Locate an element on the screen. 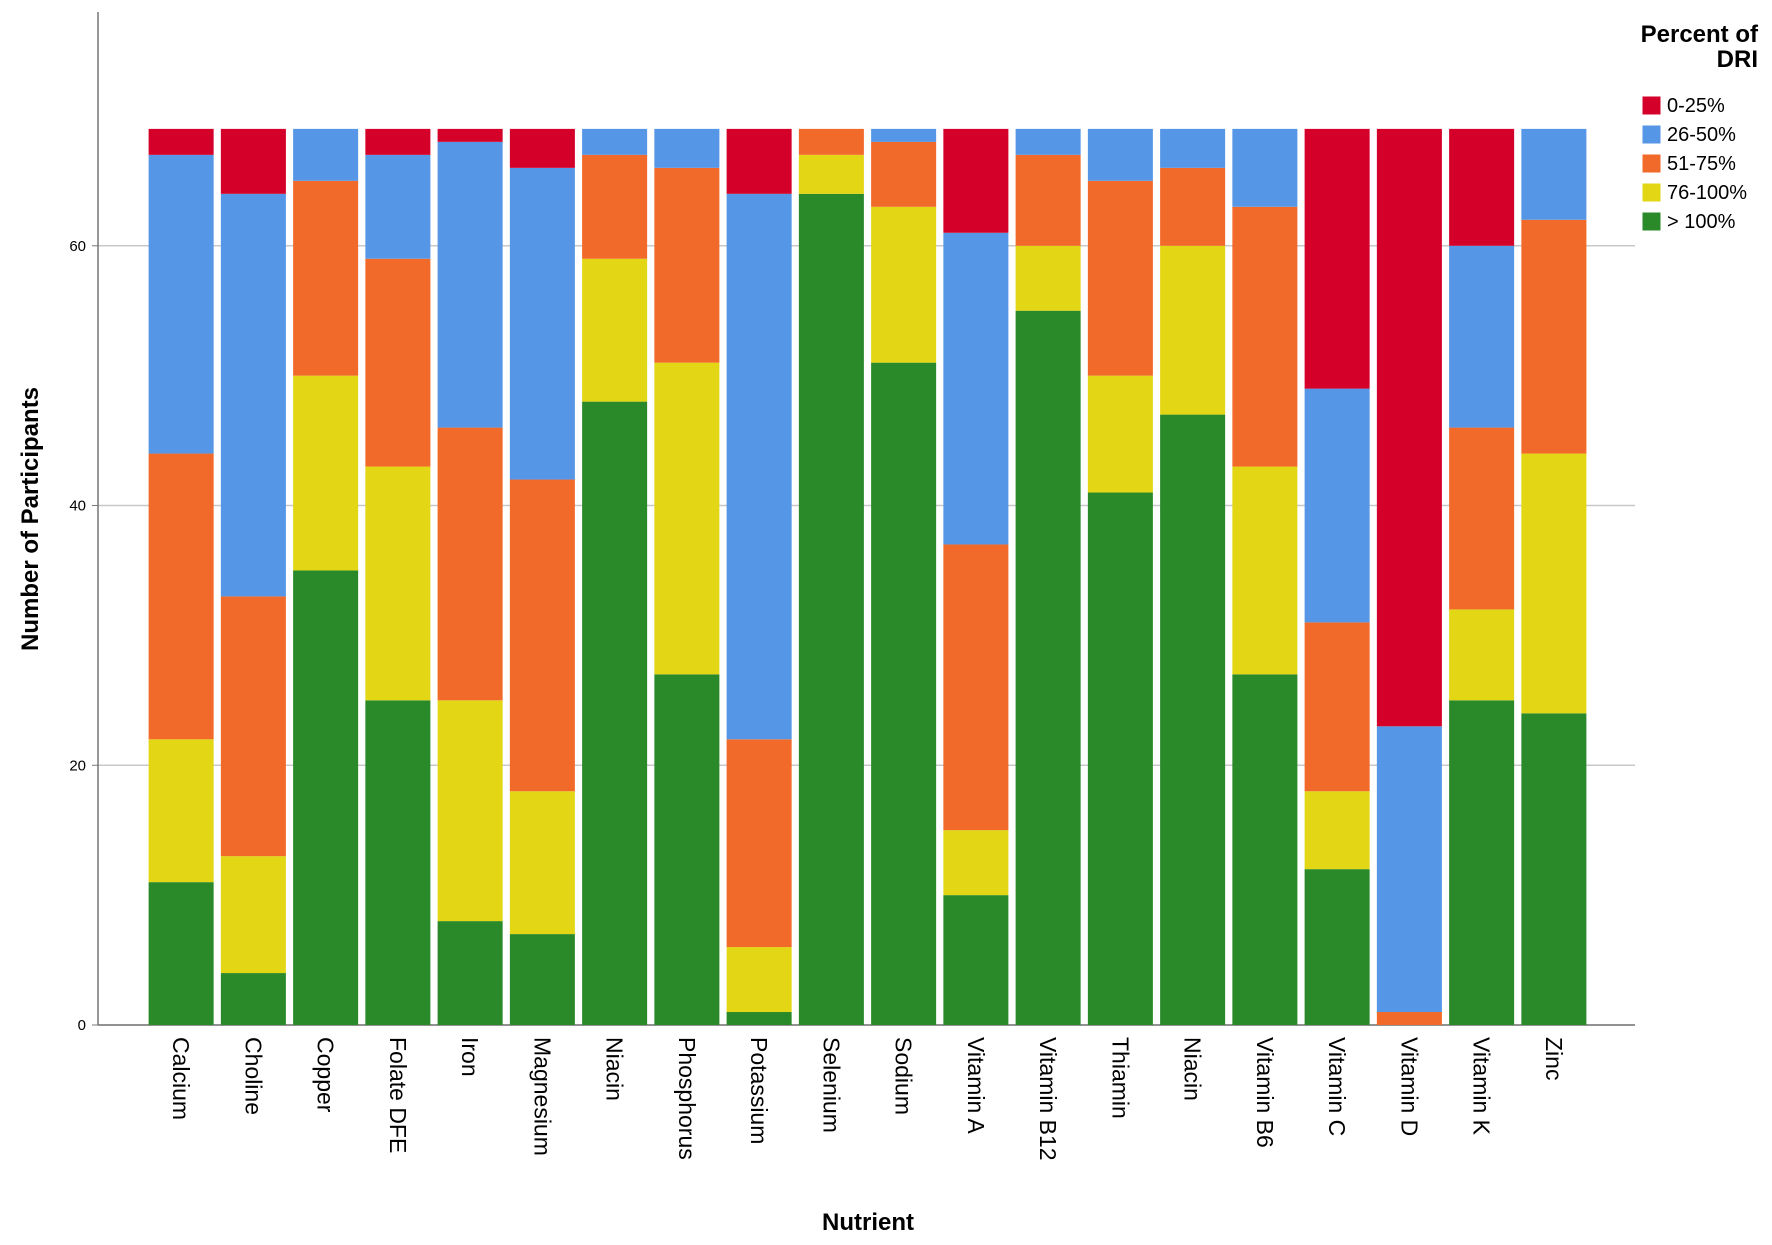  x-tick-label: Phosphorus is located at coordinates (687, 1098).